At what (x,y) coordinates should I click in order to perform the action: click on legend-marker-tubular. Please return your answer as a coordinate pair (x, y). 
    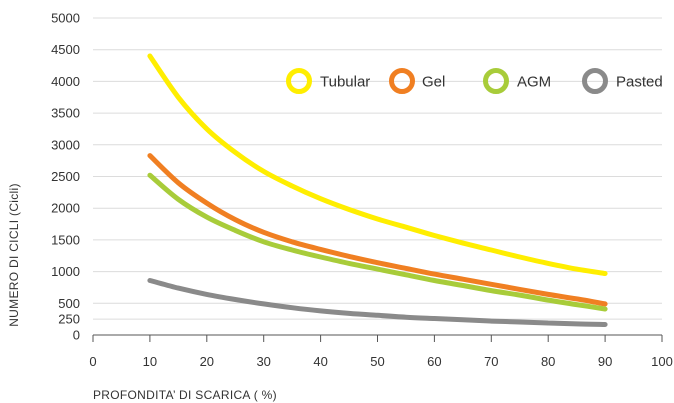
    Looking at the image, I should click on (299, 81).